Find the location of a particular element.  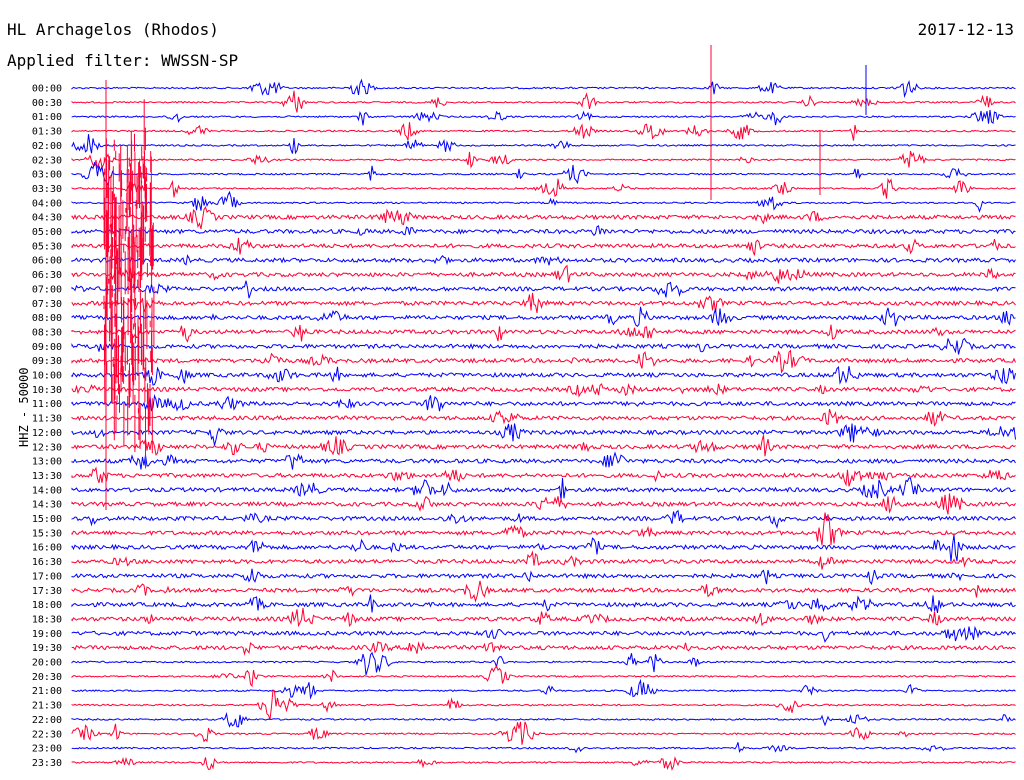

time-tick-label: 21:30 is located at coordinates (47, 706).